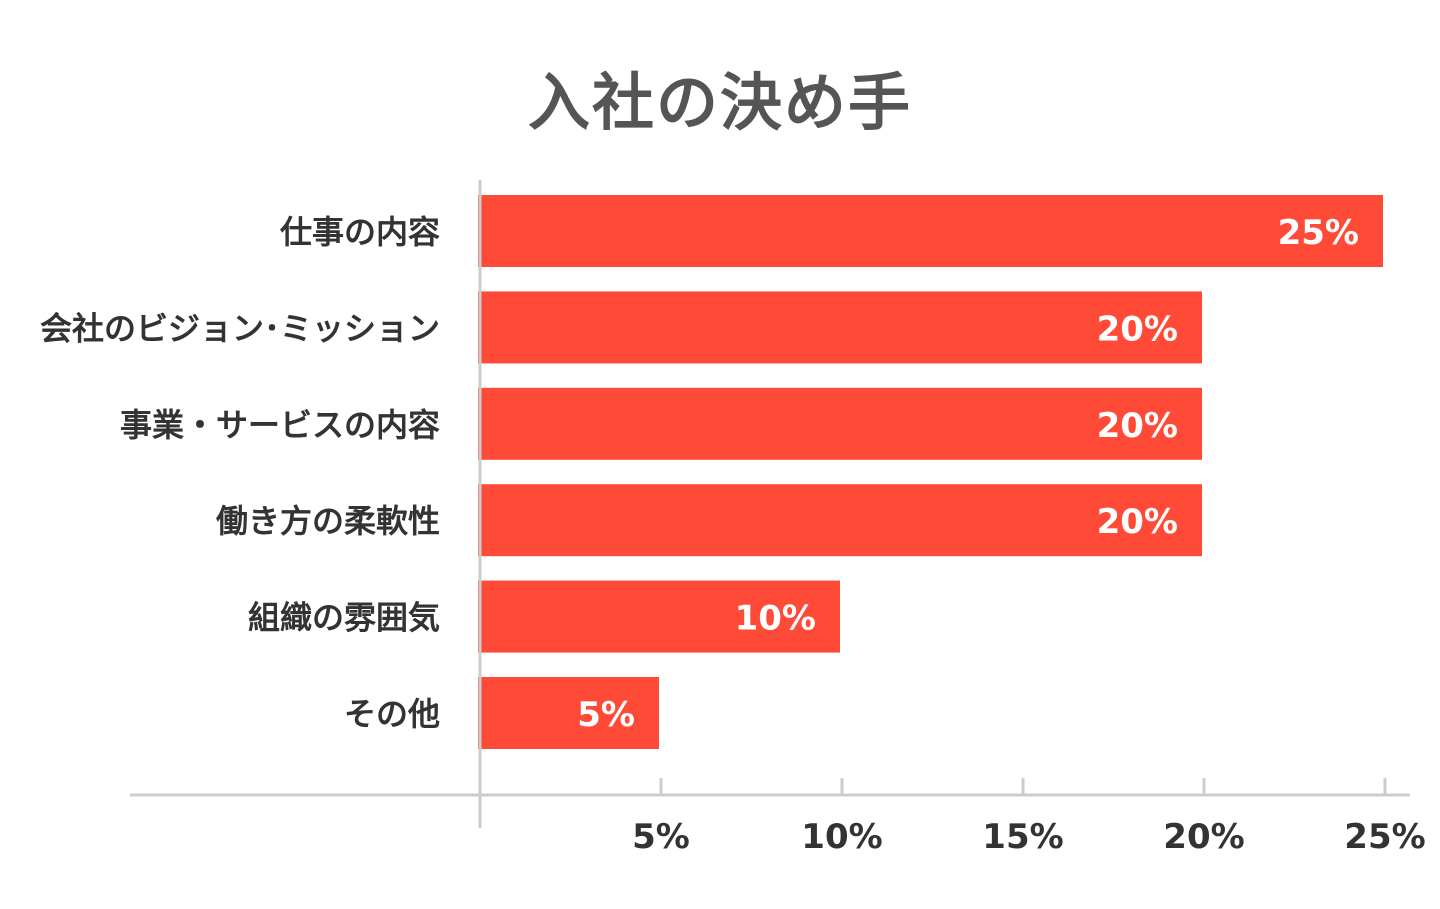 This screenshot has height=909, width=1440. What do you see at coordinates (775, 619) in the screenshot?
I see `data-label: 10%` at bounding box center [775, 619].